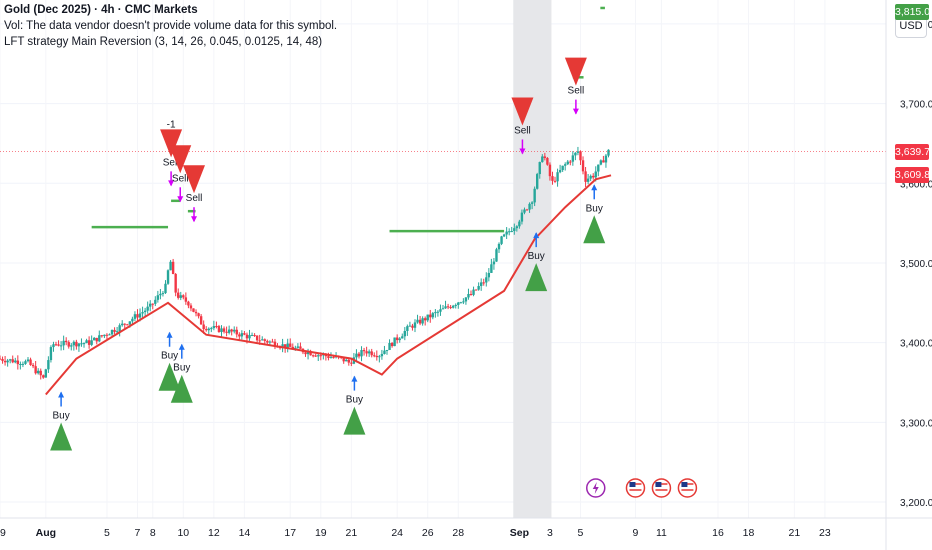  Describe the element at coordinates (581, 533) in the screenshot. I see `x-tick-label: 5` at that location.